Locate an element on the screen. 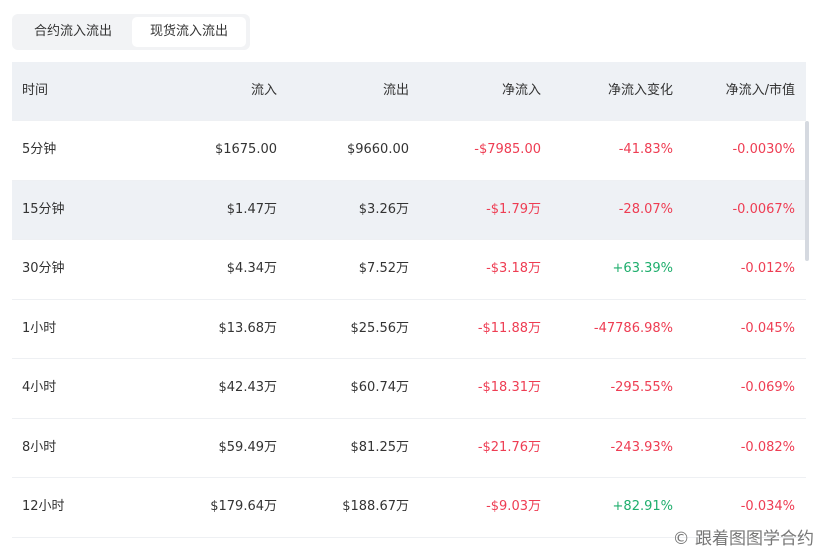 The height and width of the screenshot is (553, 822). scrollbar is located at coordinates (807, 191).